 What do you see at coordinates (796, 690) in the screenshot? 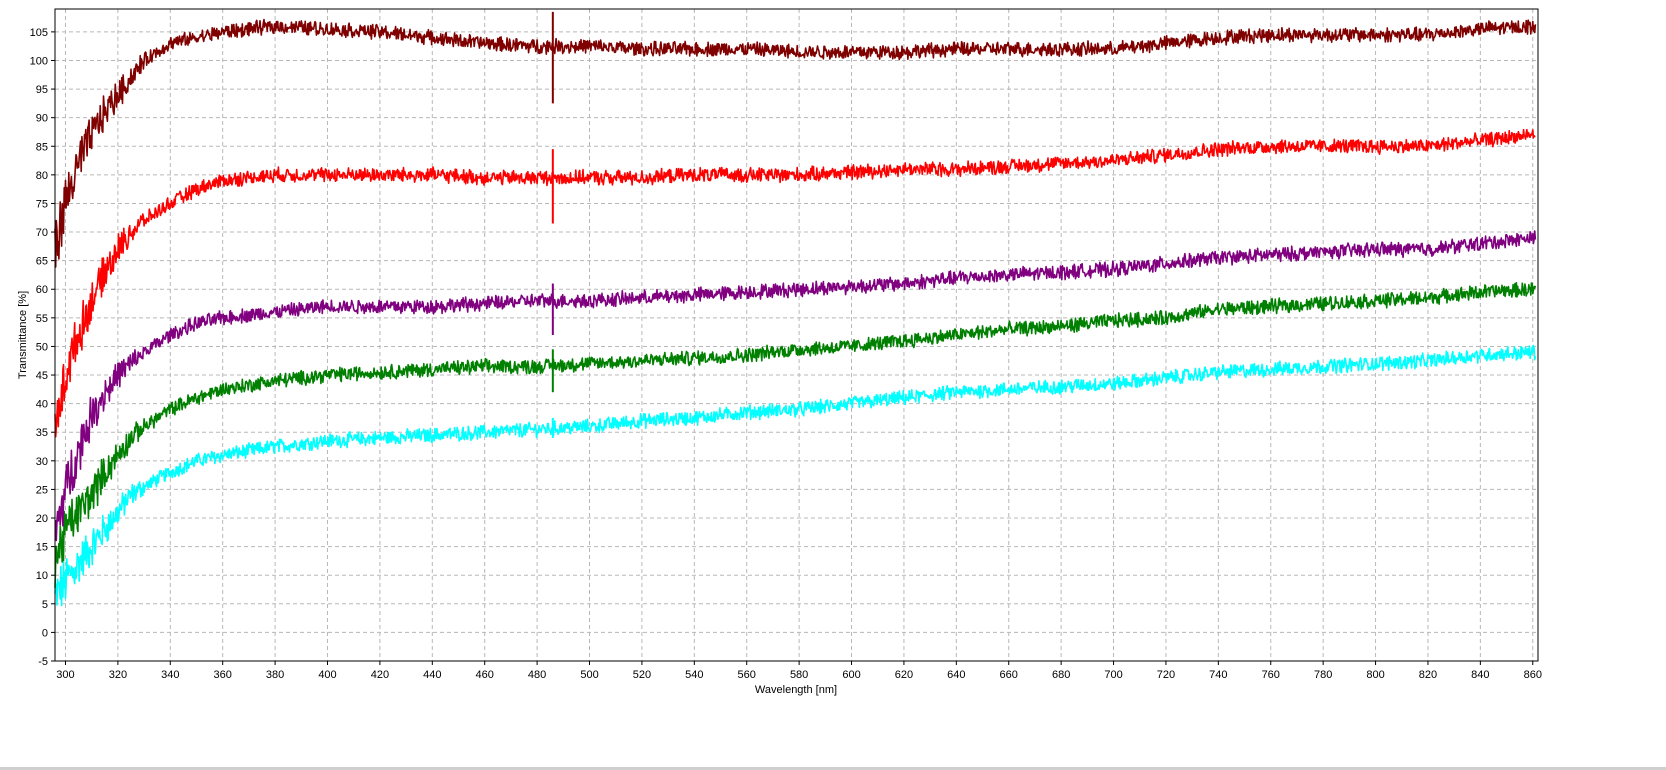
I see `x-axis-label: Wavelength [nm]` at bounding box center [796, 690].